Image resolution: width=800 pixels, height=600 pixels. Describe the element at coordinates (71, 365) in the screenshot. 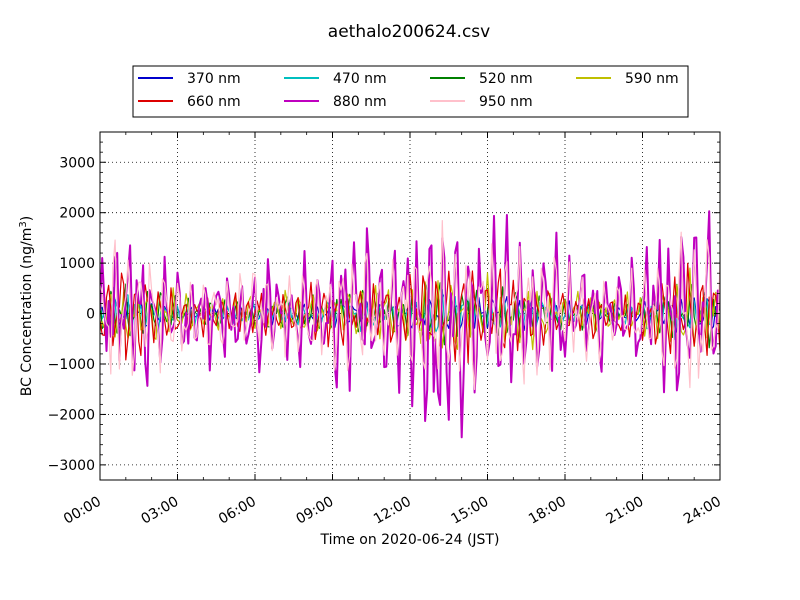

I see `y-tick-label: −1000` at that location.